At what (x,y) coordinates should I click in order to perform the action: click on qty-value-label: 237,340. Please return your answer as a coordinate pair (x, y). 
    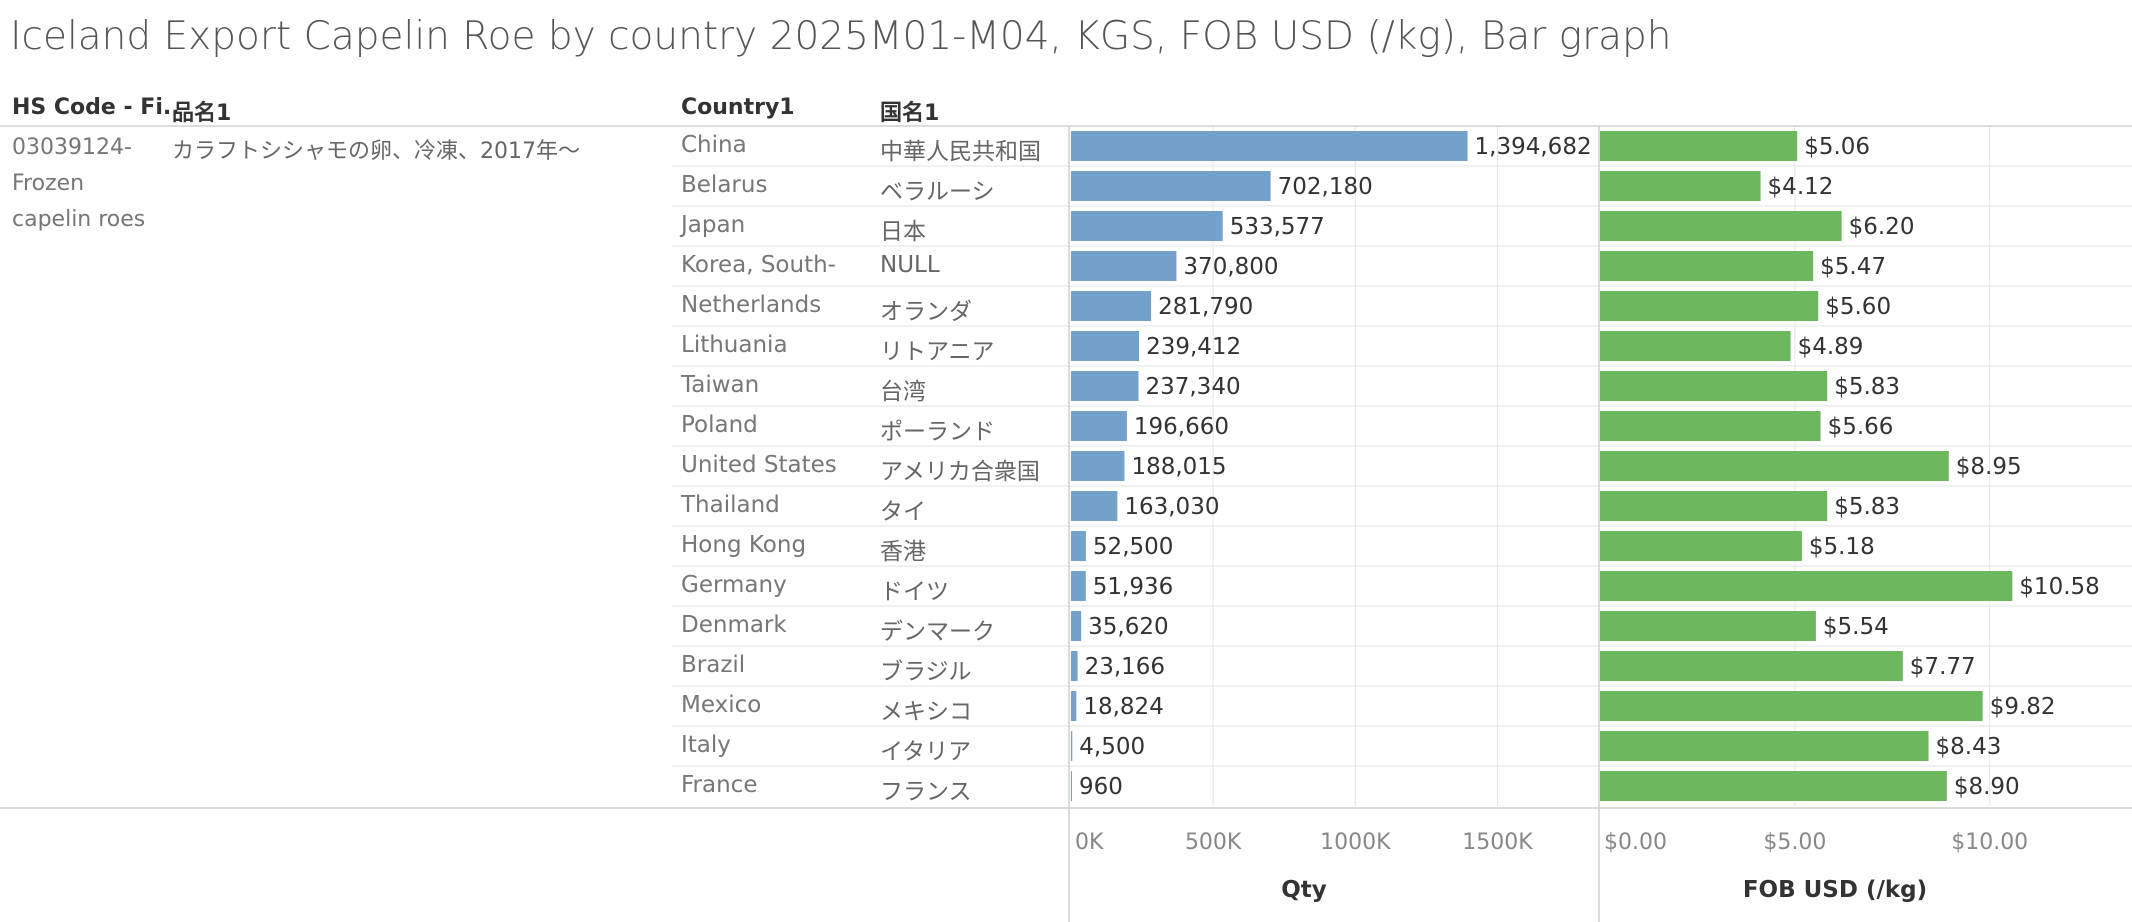
    Looking at the image, I should click on (1192, 387).